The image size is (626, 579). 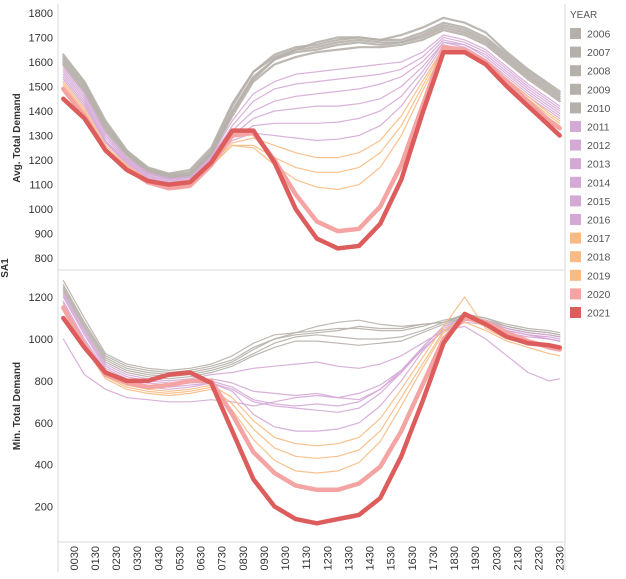 I want to click on bottom-y-axis-title: Min. Total Demand, so click(x=17, y=406).